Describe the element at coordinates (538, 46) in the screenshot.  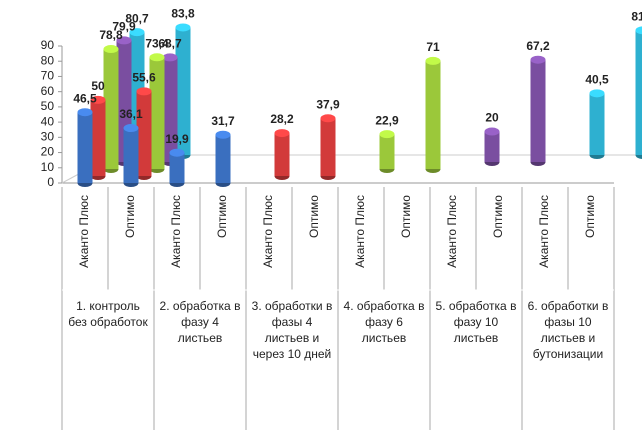
I see `value-label: 67,2` at that location.